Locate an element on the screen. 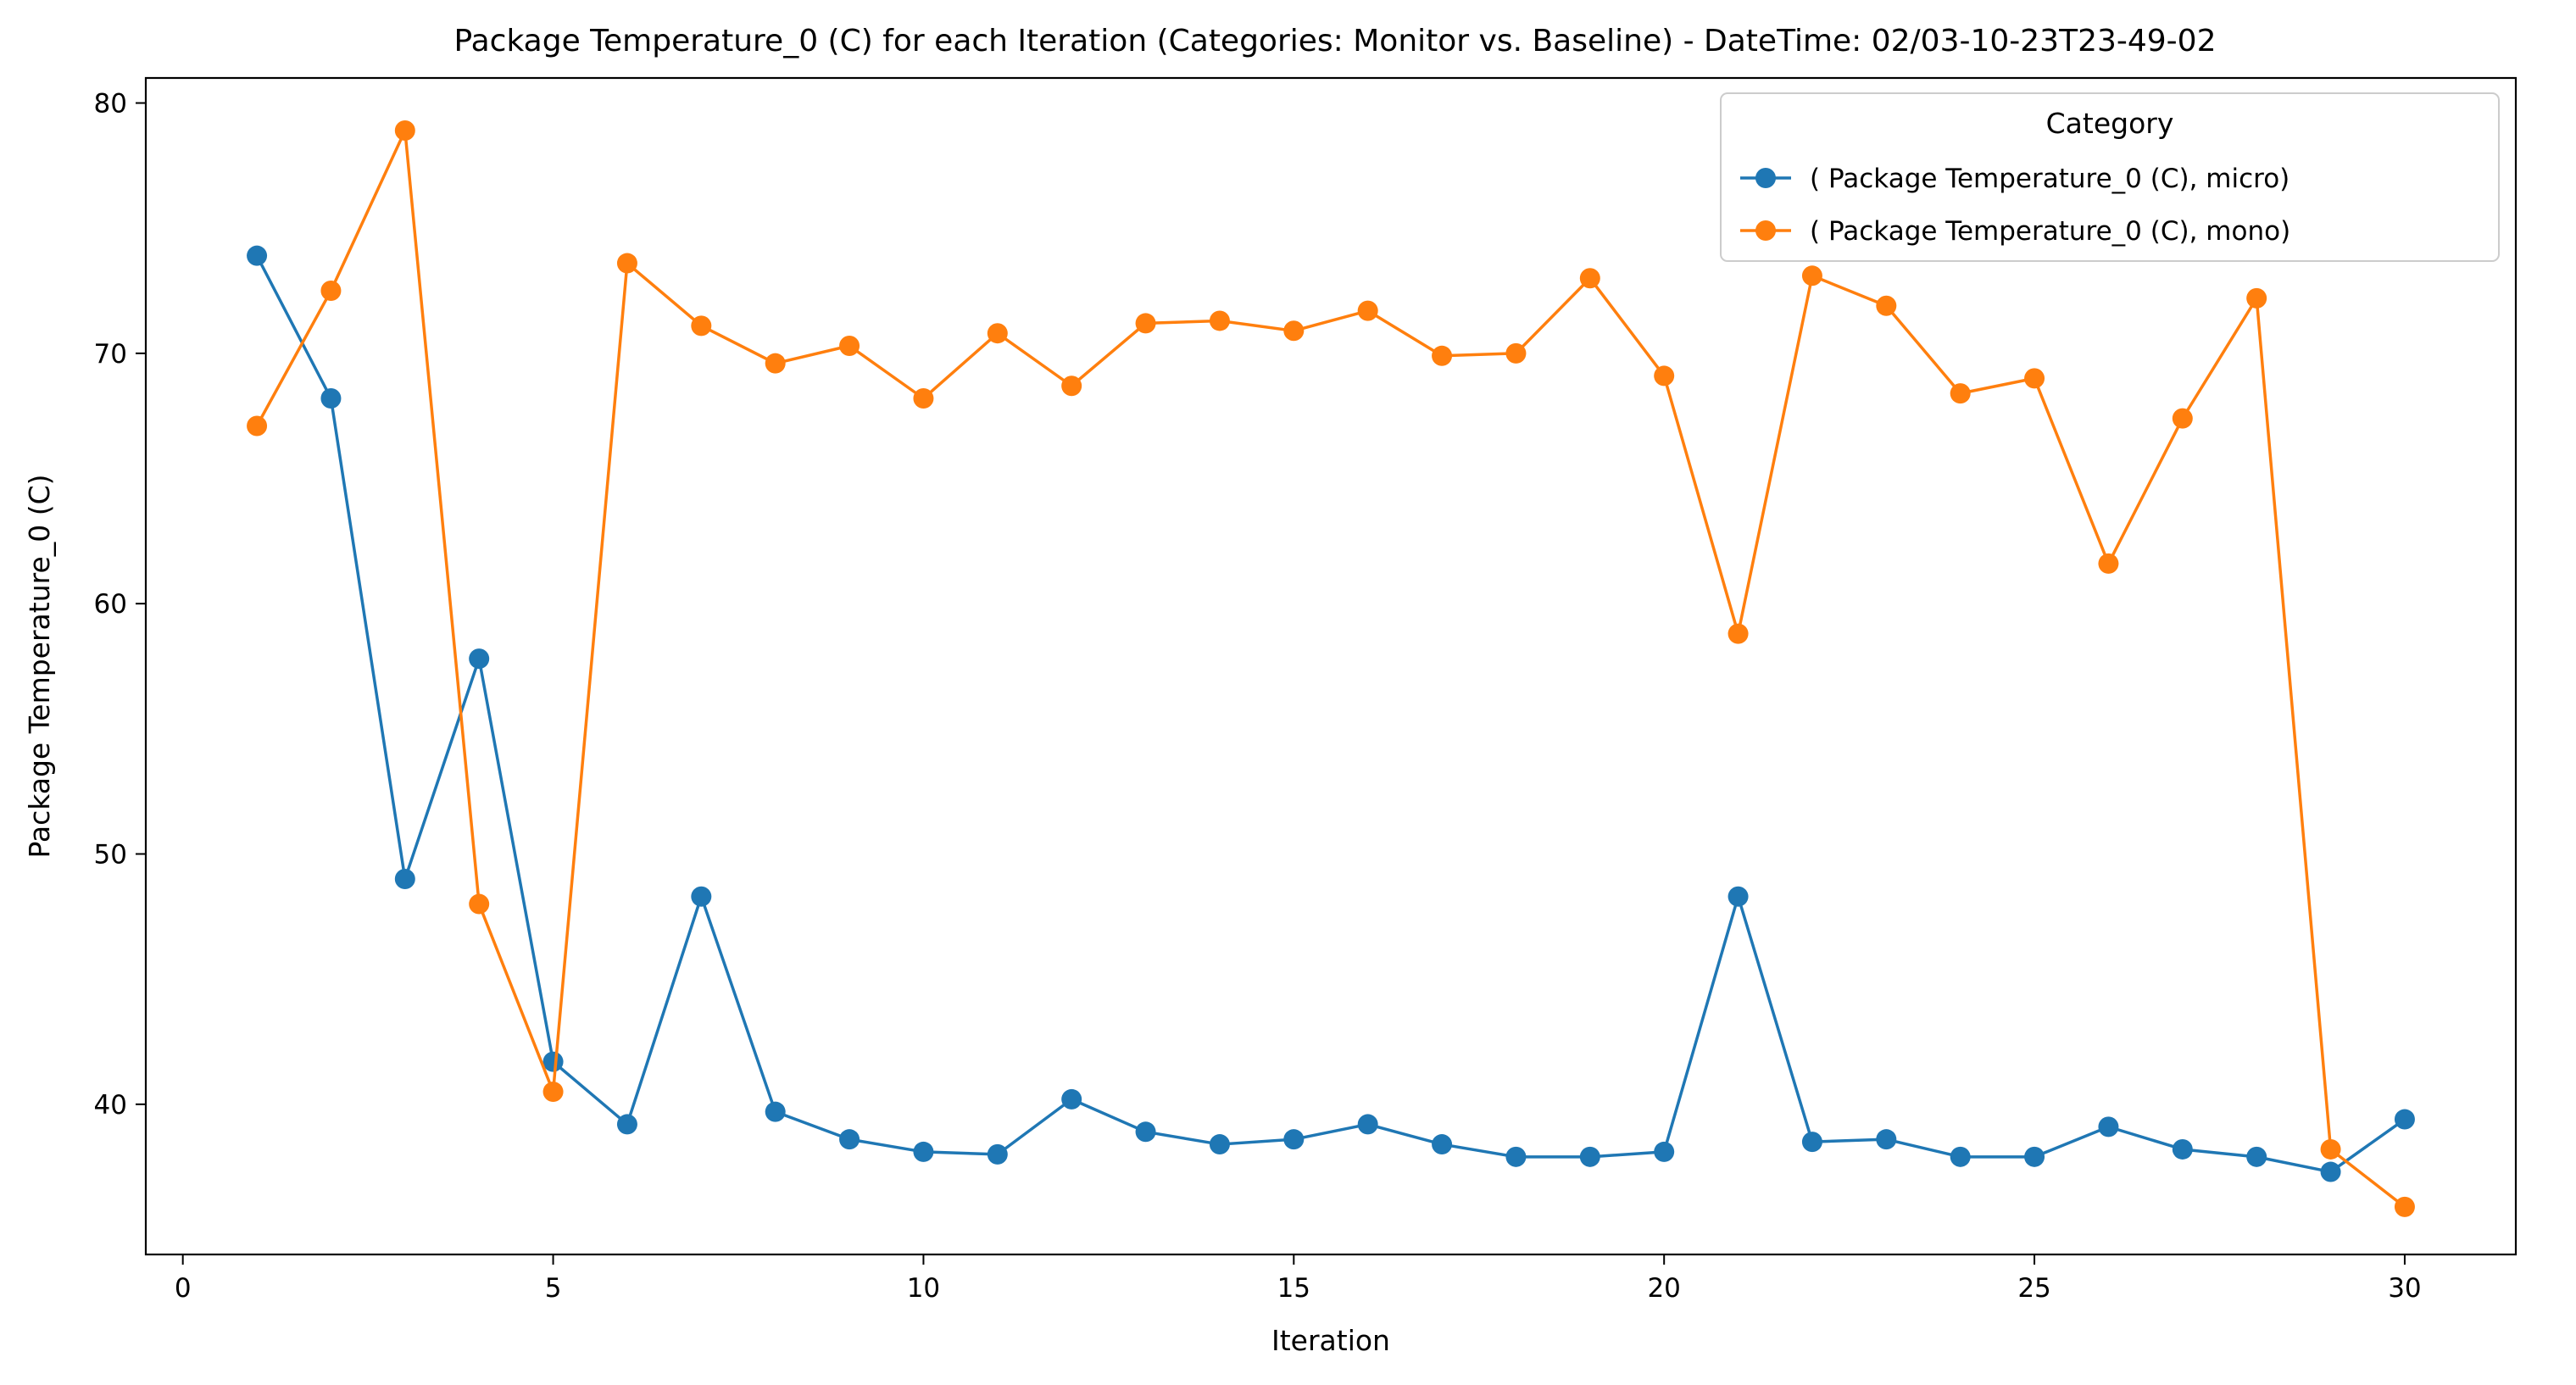 This screenshot has width=2576, height=1385. legend-title: Category is located at coordinates (2110, 123).